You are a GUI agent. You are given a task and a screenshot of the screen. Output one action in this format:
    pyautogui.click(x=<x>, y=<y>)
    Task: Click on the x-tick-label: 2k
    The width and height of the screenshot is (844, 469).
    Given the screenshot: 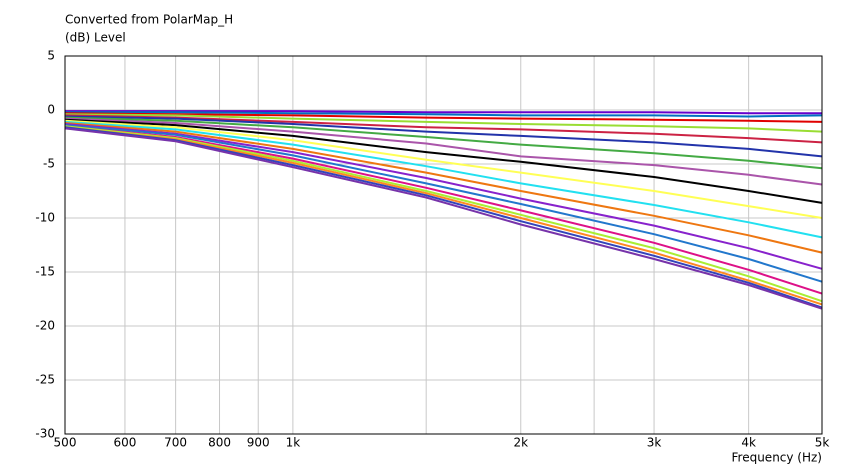 What is the action you would take?
    pyautogui.click(x=520, y=443)
    